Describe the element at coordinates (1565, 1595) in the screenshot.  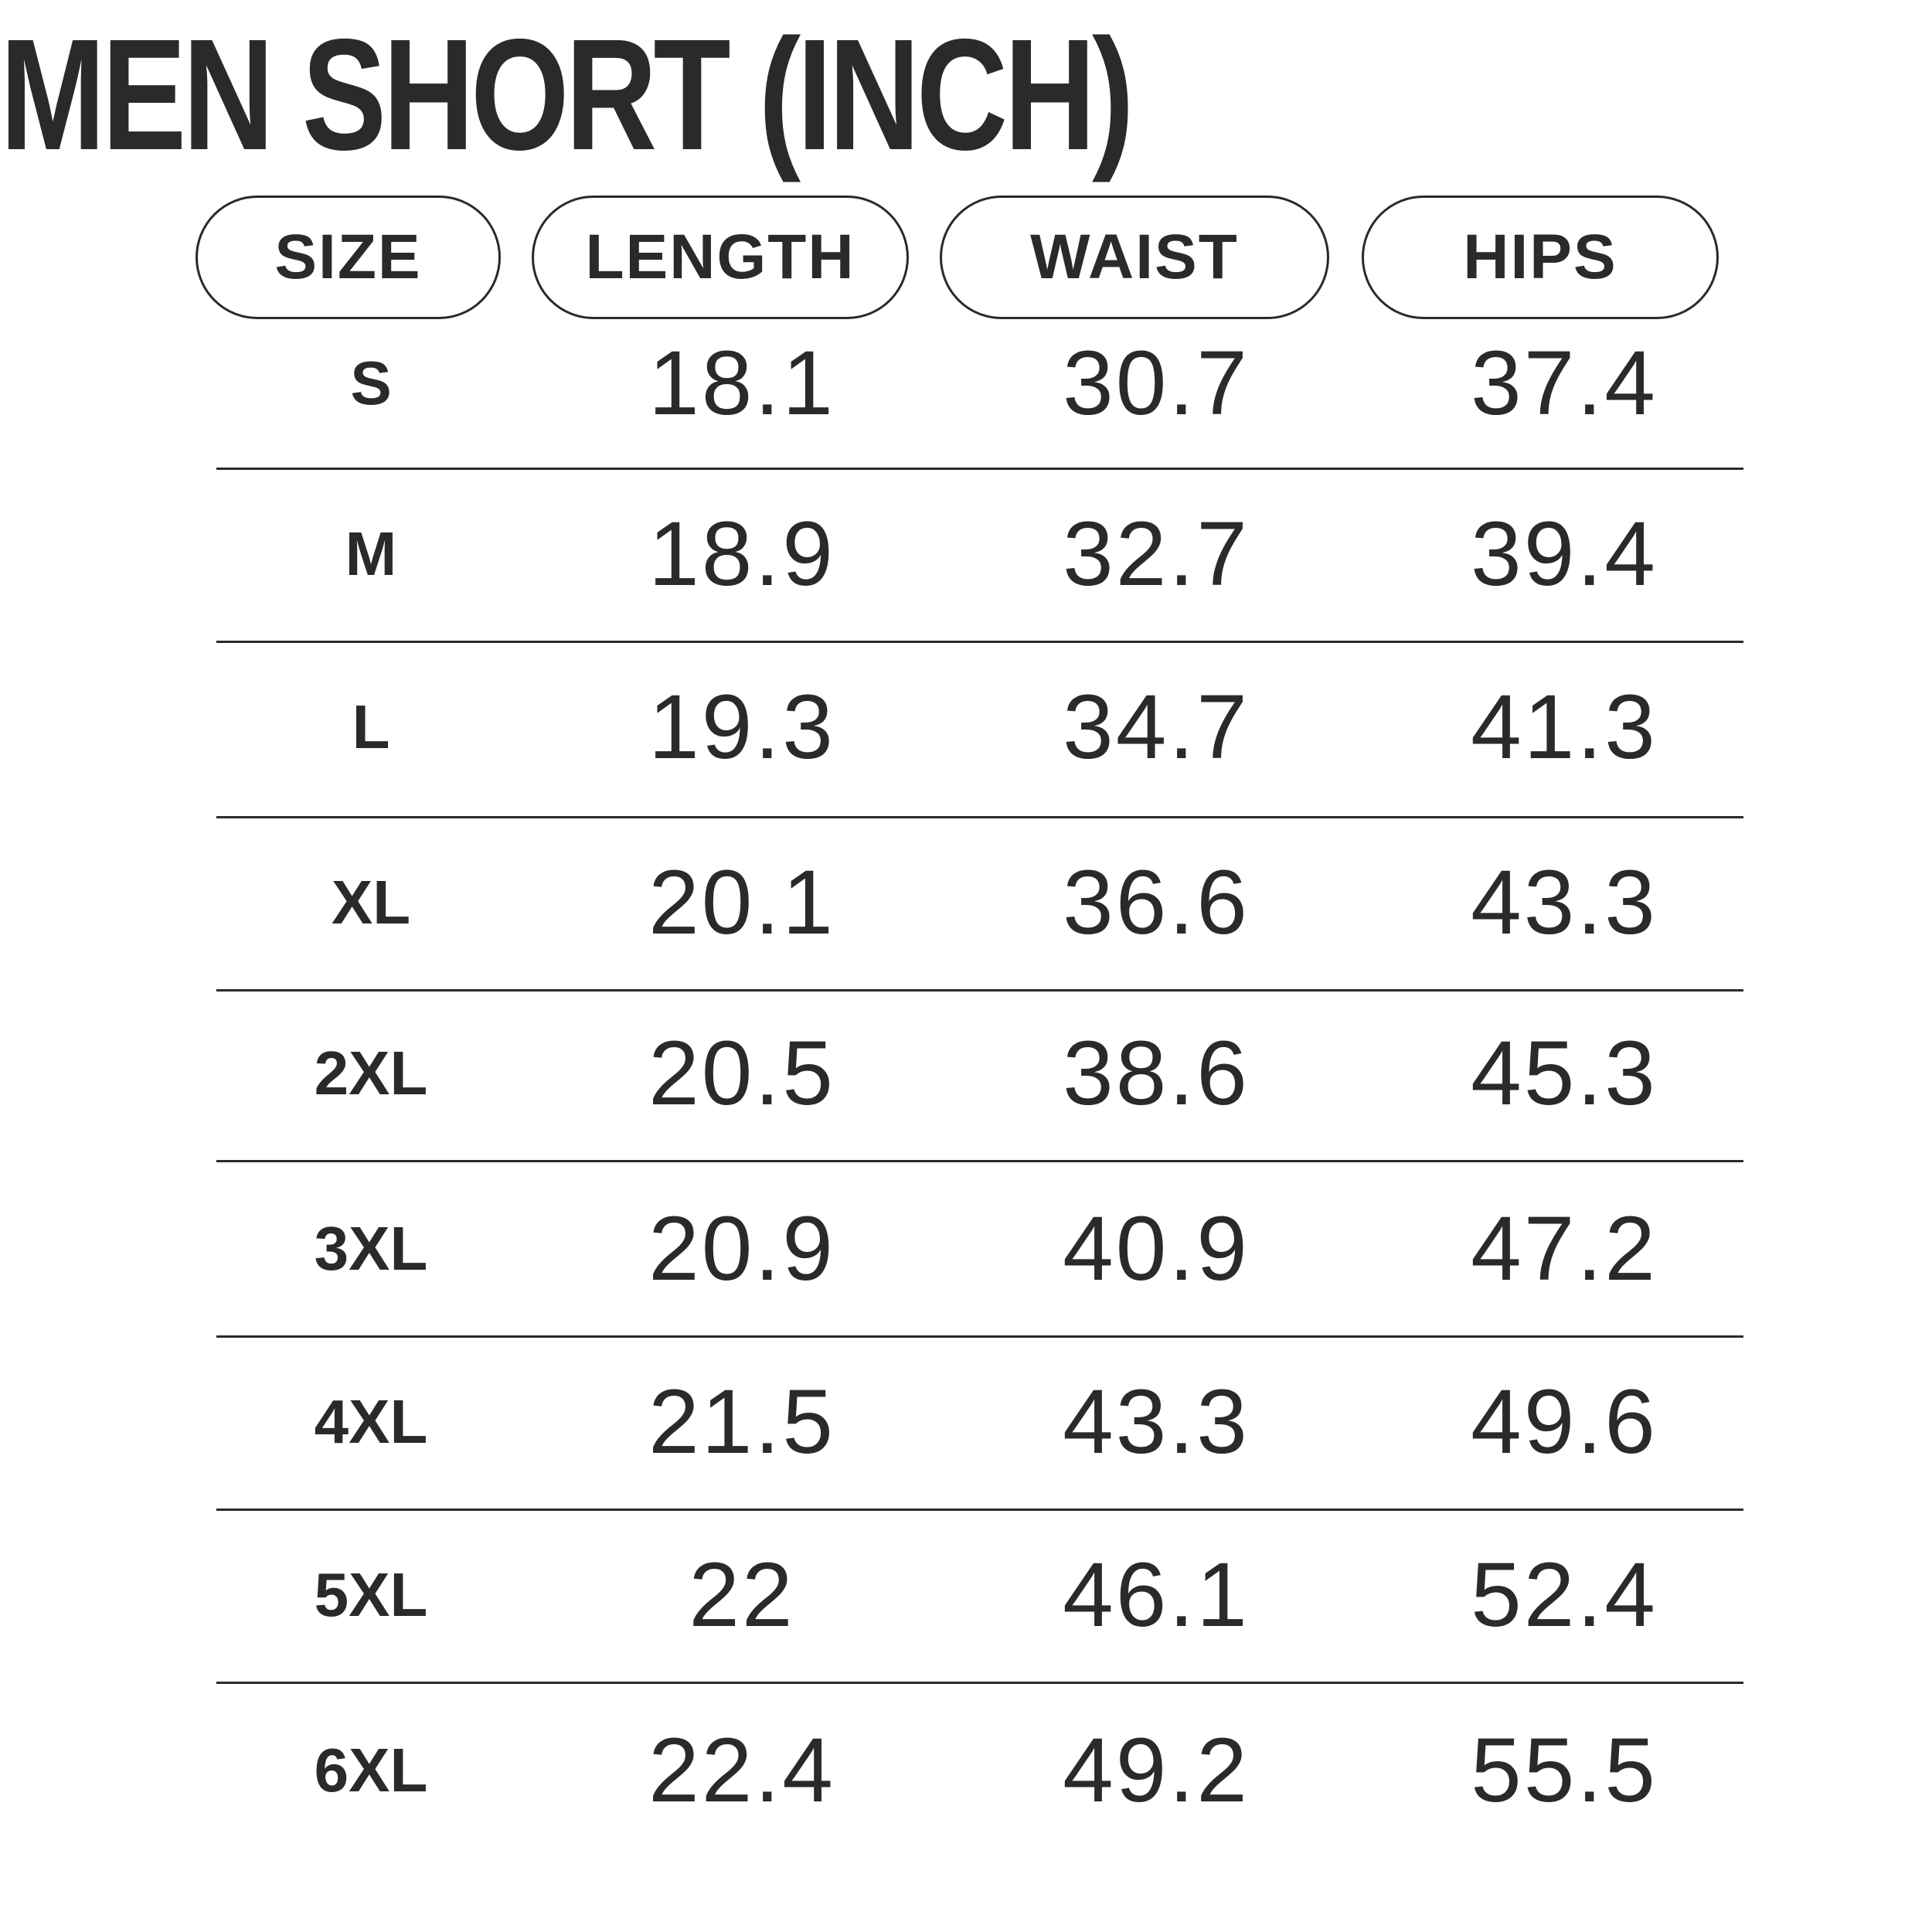
I see `measurement-hips: 52.4` at that location.